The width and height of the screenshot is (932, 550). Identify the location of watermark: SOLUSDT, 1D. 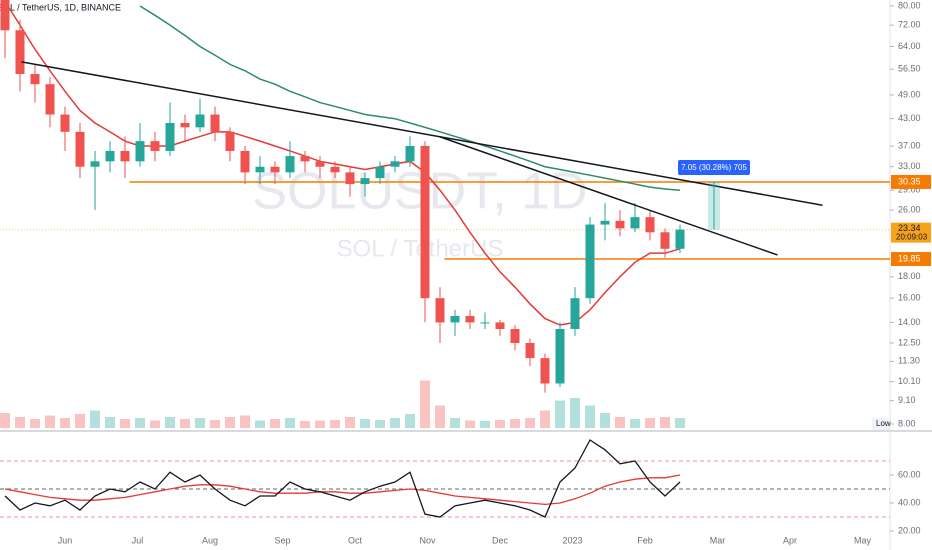
(419, 192).